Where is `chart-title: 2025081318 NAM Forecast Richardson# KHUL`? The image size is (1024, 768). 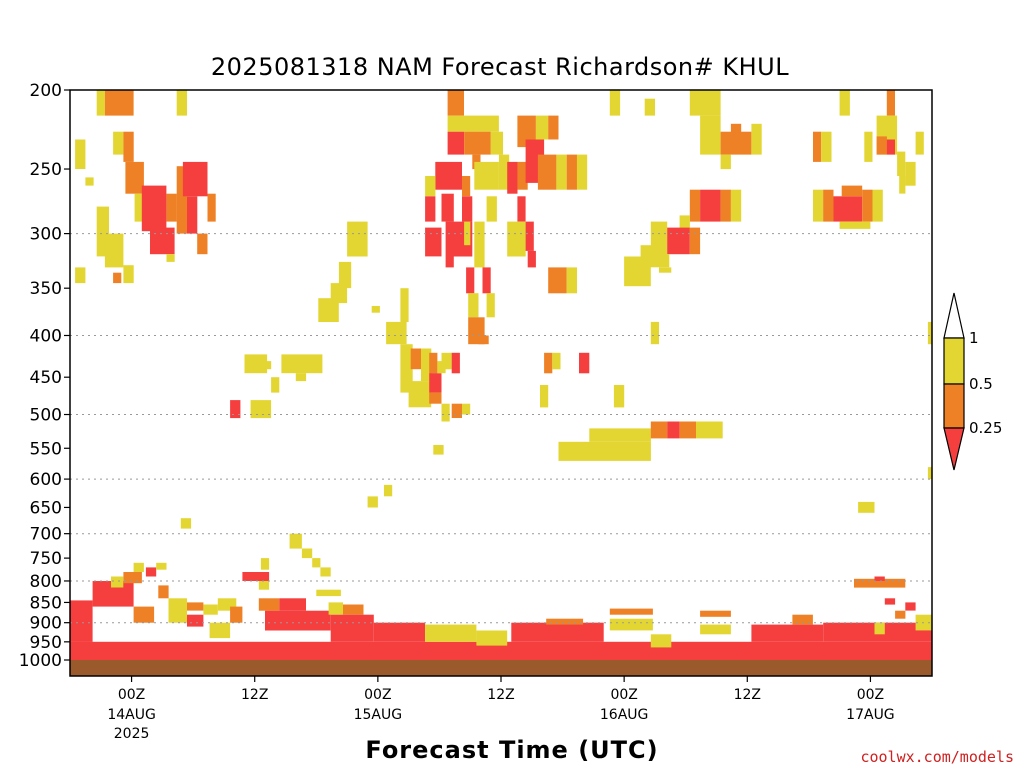 chart-title: 2025081318 NAM Forecast Richardson# KHUL is located at coordinates (500, 67).